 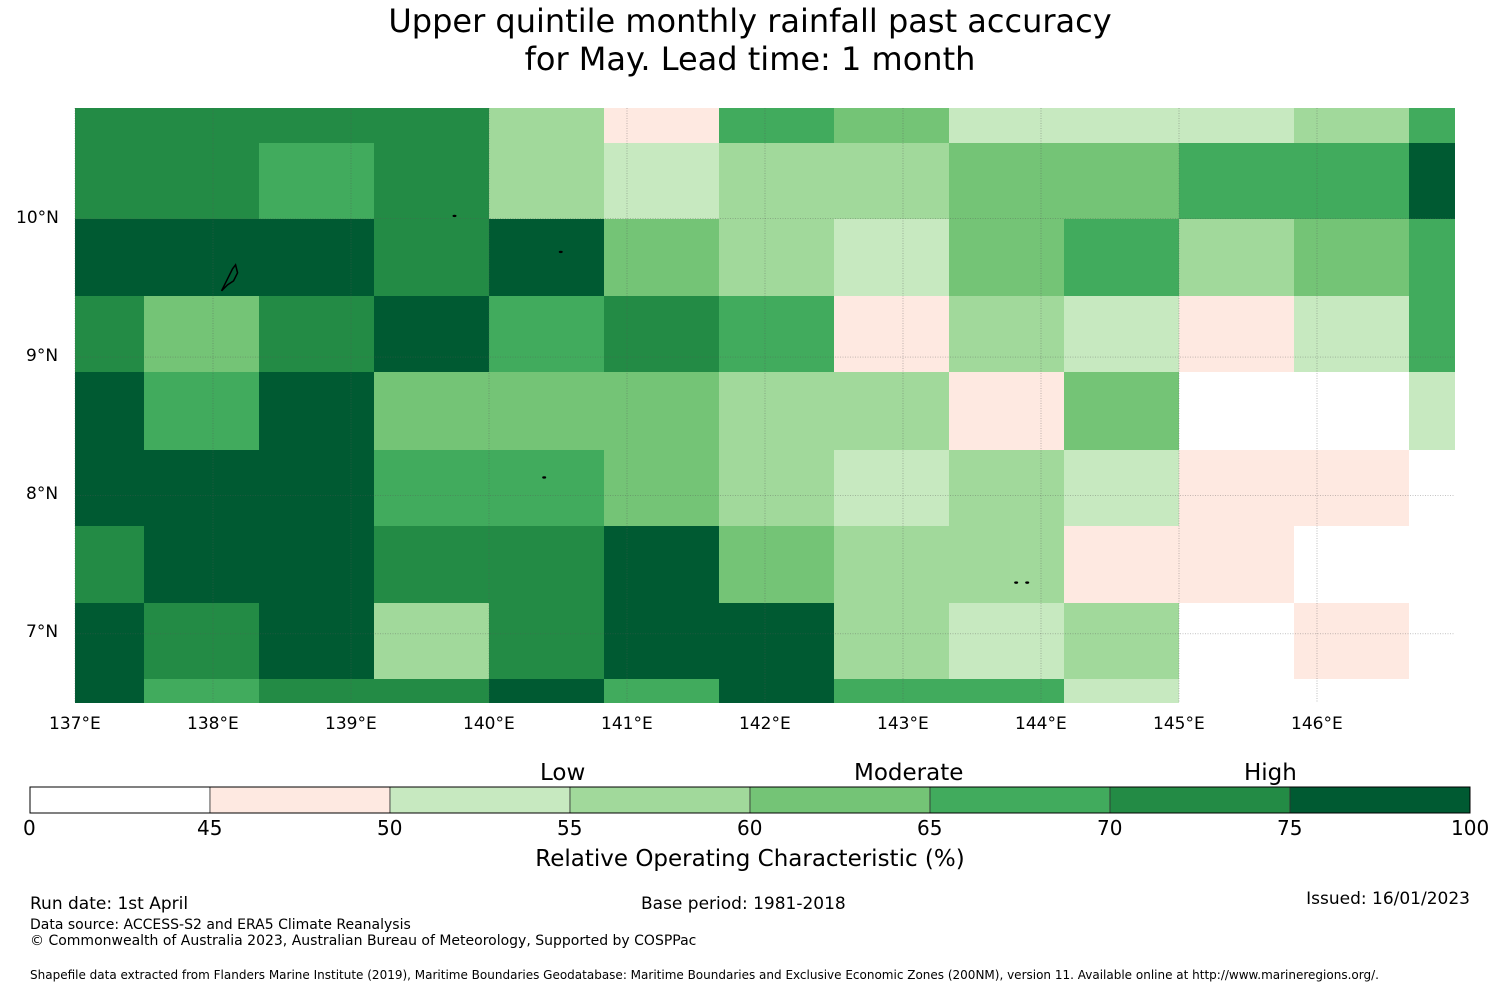 What do you see at coordinates (1121, 564) in the screenshot?
I see `map-cell-r6-c9` at bounding box center [1121, 564].